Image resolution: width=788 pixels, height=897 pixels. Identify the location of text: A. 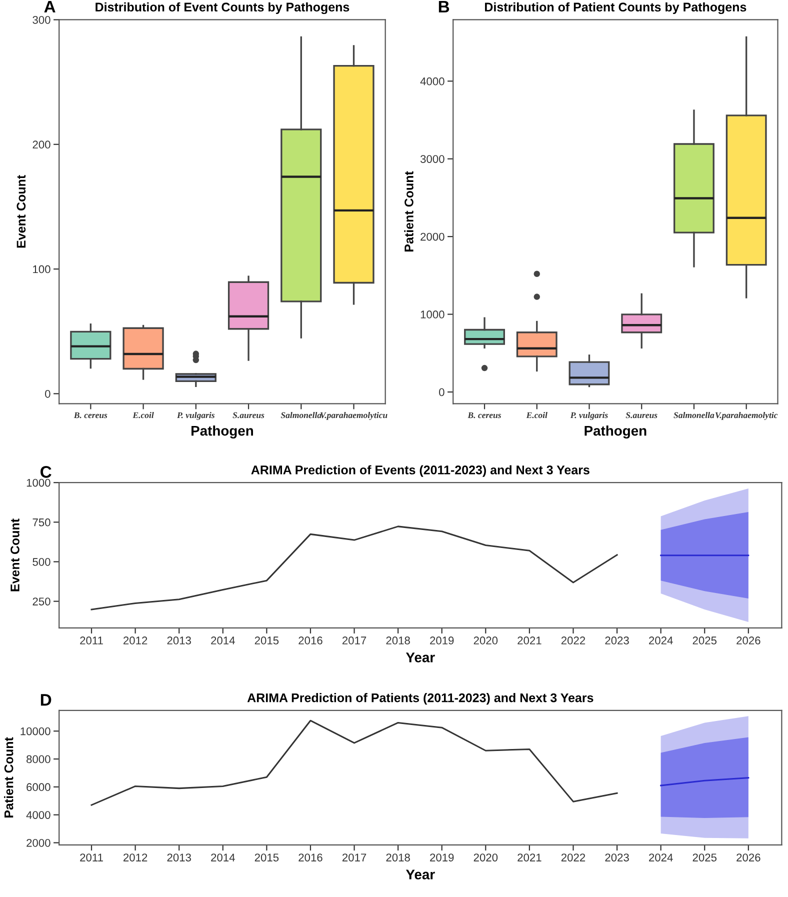
(50, 6).